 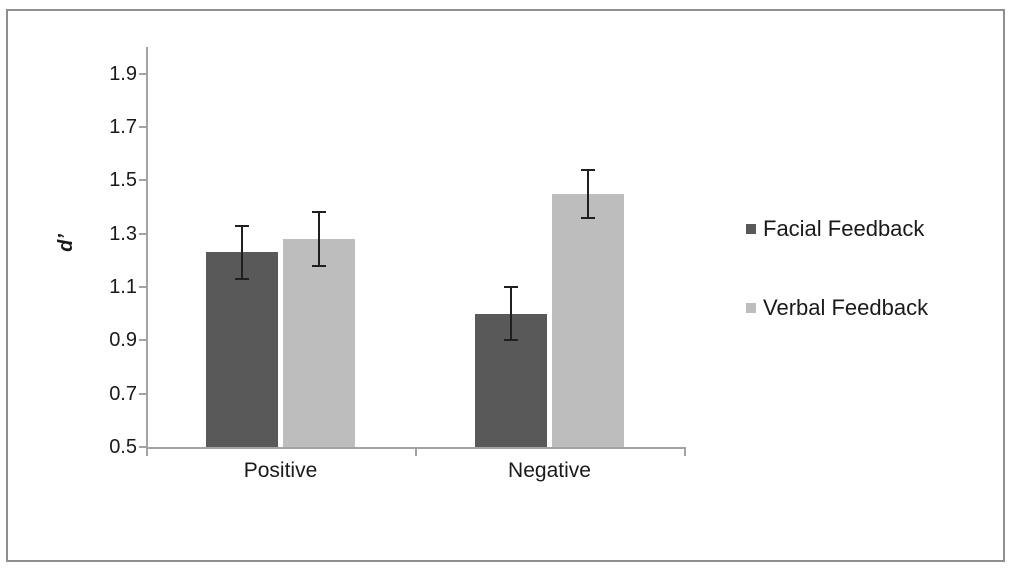 I want to click on legend-label-verbal-feedback: Verbal Feedback, so click(x=846, y=307).